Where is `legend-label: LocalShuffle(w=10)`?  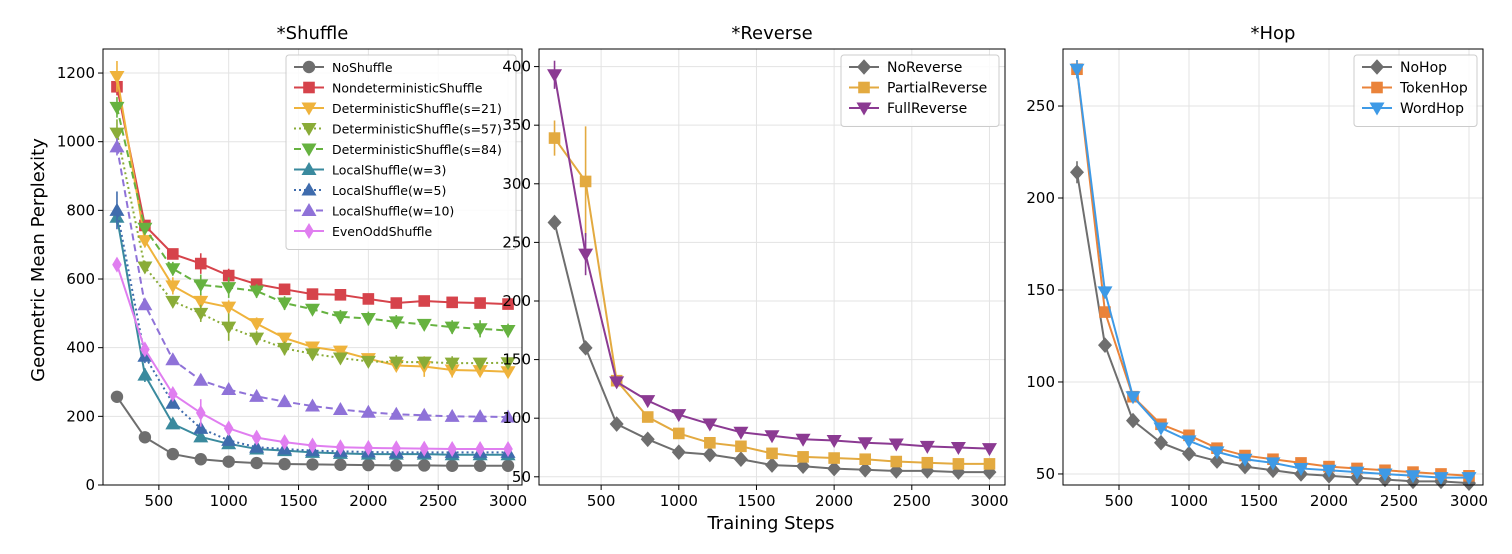
legend-label: LocalShuffle(w=10) is located at coordinates (393, 211).